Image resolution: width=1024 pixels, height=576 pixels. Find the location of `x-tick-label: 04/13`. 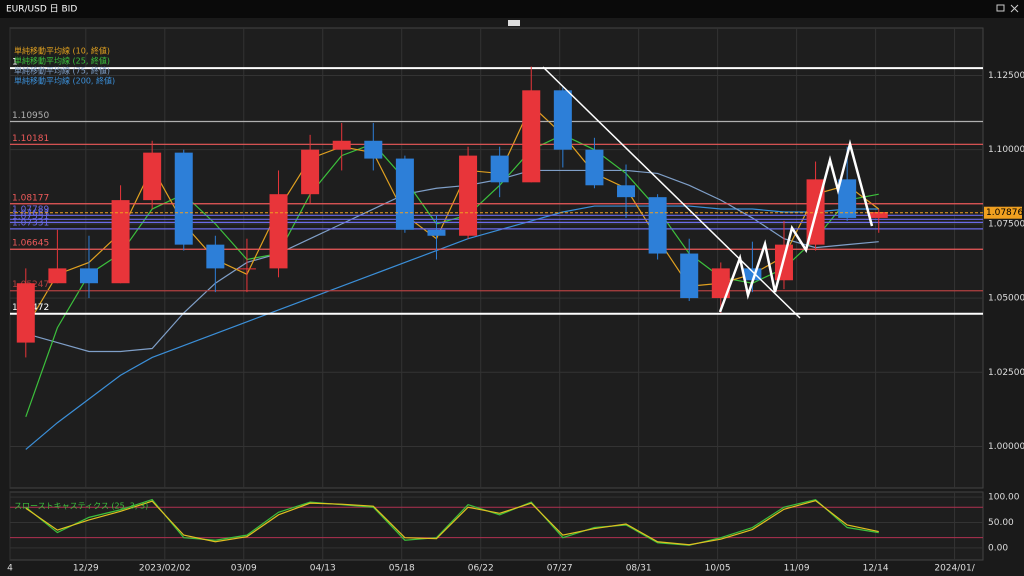

x-tick-label: 04/13 is located at coordinates (323, 569).